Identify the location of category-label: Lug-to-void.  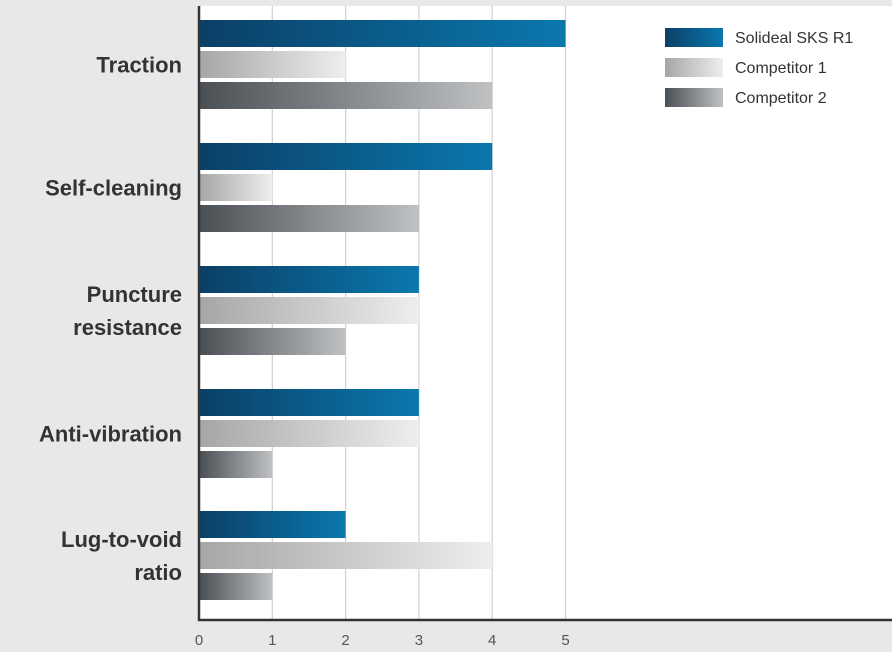
(121, 539).